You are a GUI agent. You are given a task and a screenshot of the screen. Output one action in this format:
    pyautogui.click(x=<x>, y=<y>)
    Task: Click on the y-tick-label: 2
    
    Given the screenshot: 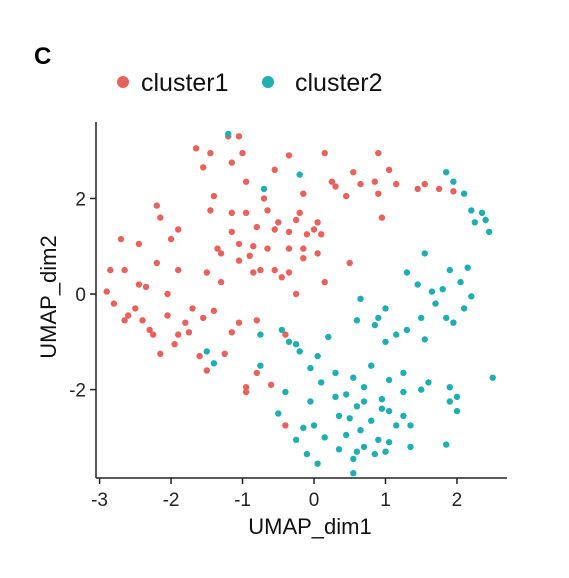 What is the action you would take?
    pyautogui.click(x=80, y=199)
    